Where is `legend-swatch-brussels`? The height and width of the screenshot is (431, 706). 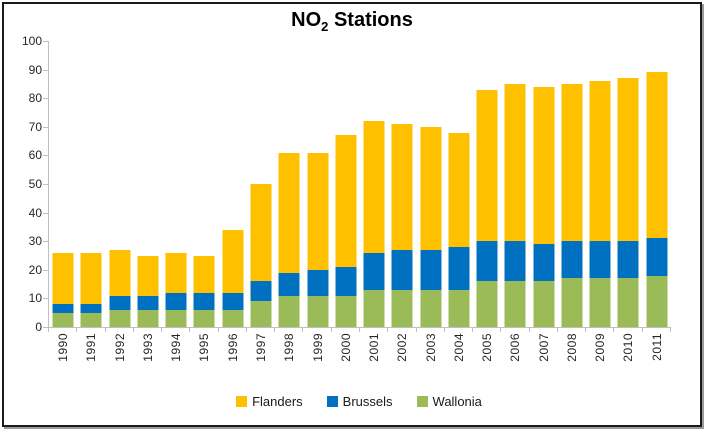
legend-swatch-brussels is located at coordinates (332, 401).